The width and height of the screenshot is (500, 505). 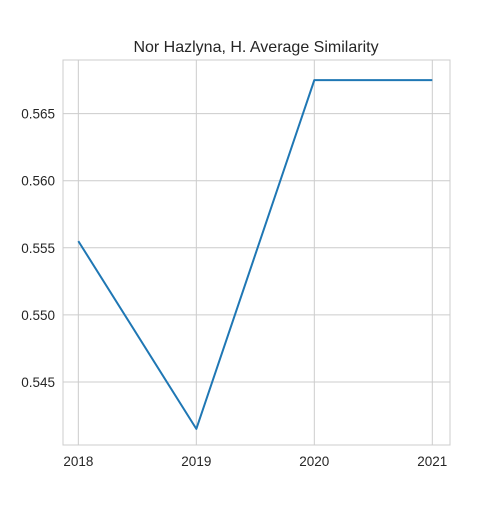 I want to click on x-tick-label: 2019, so click(x=196, y=461).